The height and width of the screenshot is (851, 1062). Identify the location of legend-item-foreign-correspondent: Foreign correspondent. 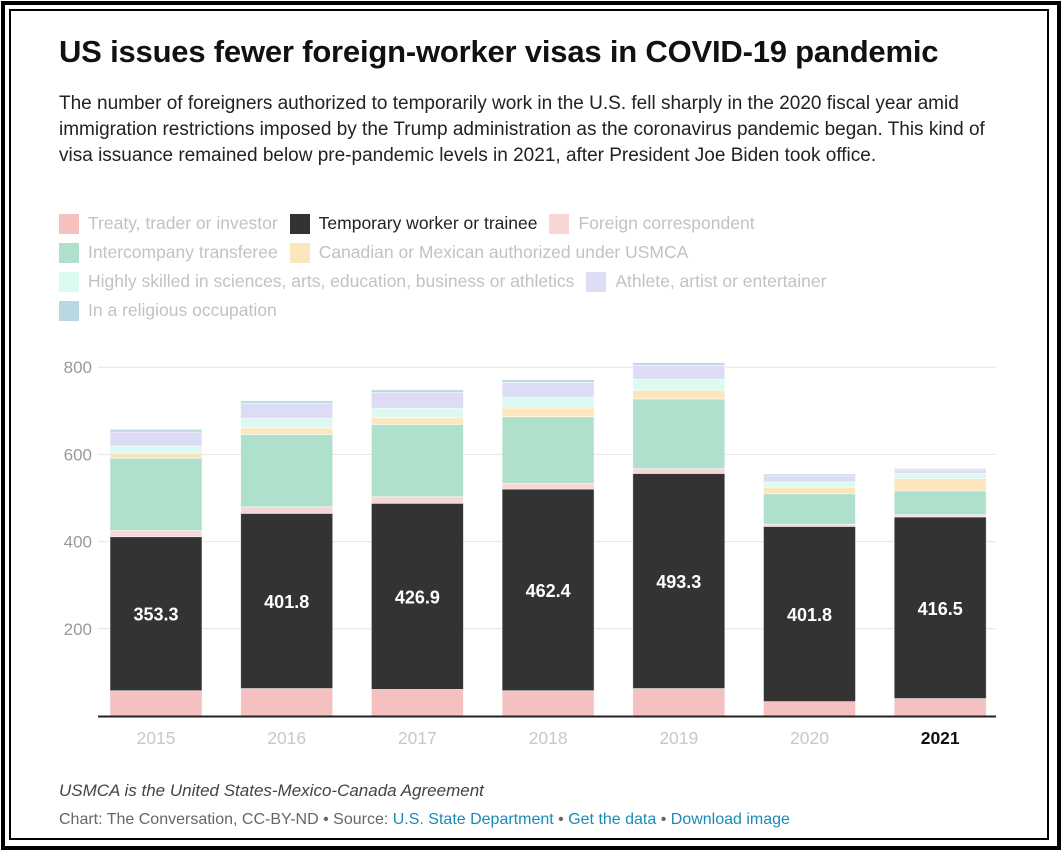
(652, 223).